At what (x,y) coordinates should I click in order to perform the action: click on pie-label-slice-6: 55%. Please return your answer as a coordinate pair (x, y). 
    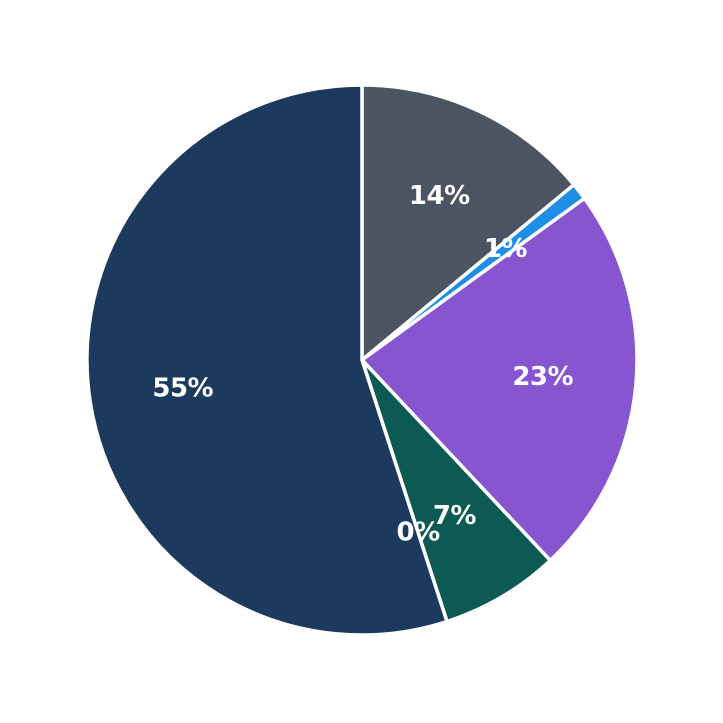
    Looking at the image, I should click on (182, 388).